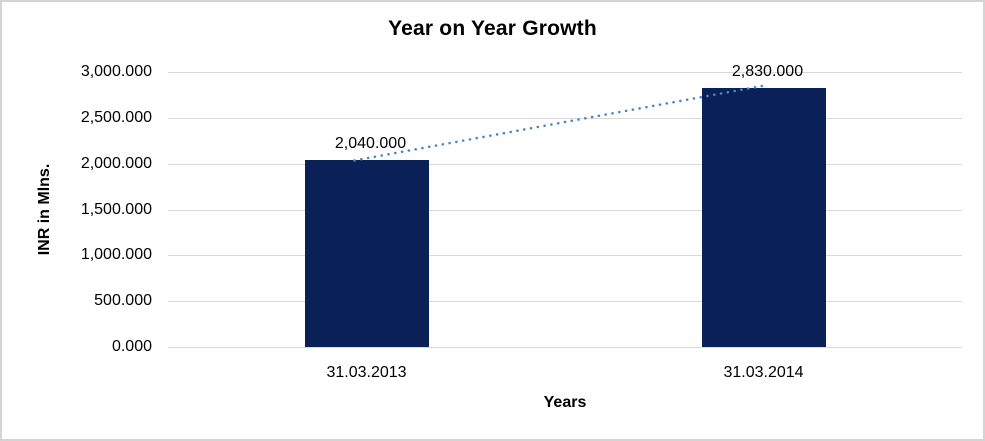 The height and width of the screenshot is (441, 985). Describe the element at coordinates (366, 372) in the screenshot. I see `x-tick-label: 31.03.2013` at that location.